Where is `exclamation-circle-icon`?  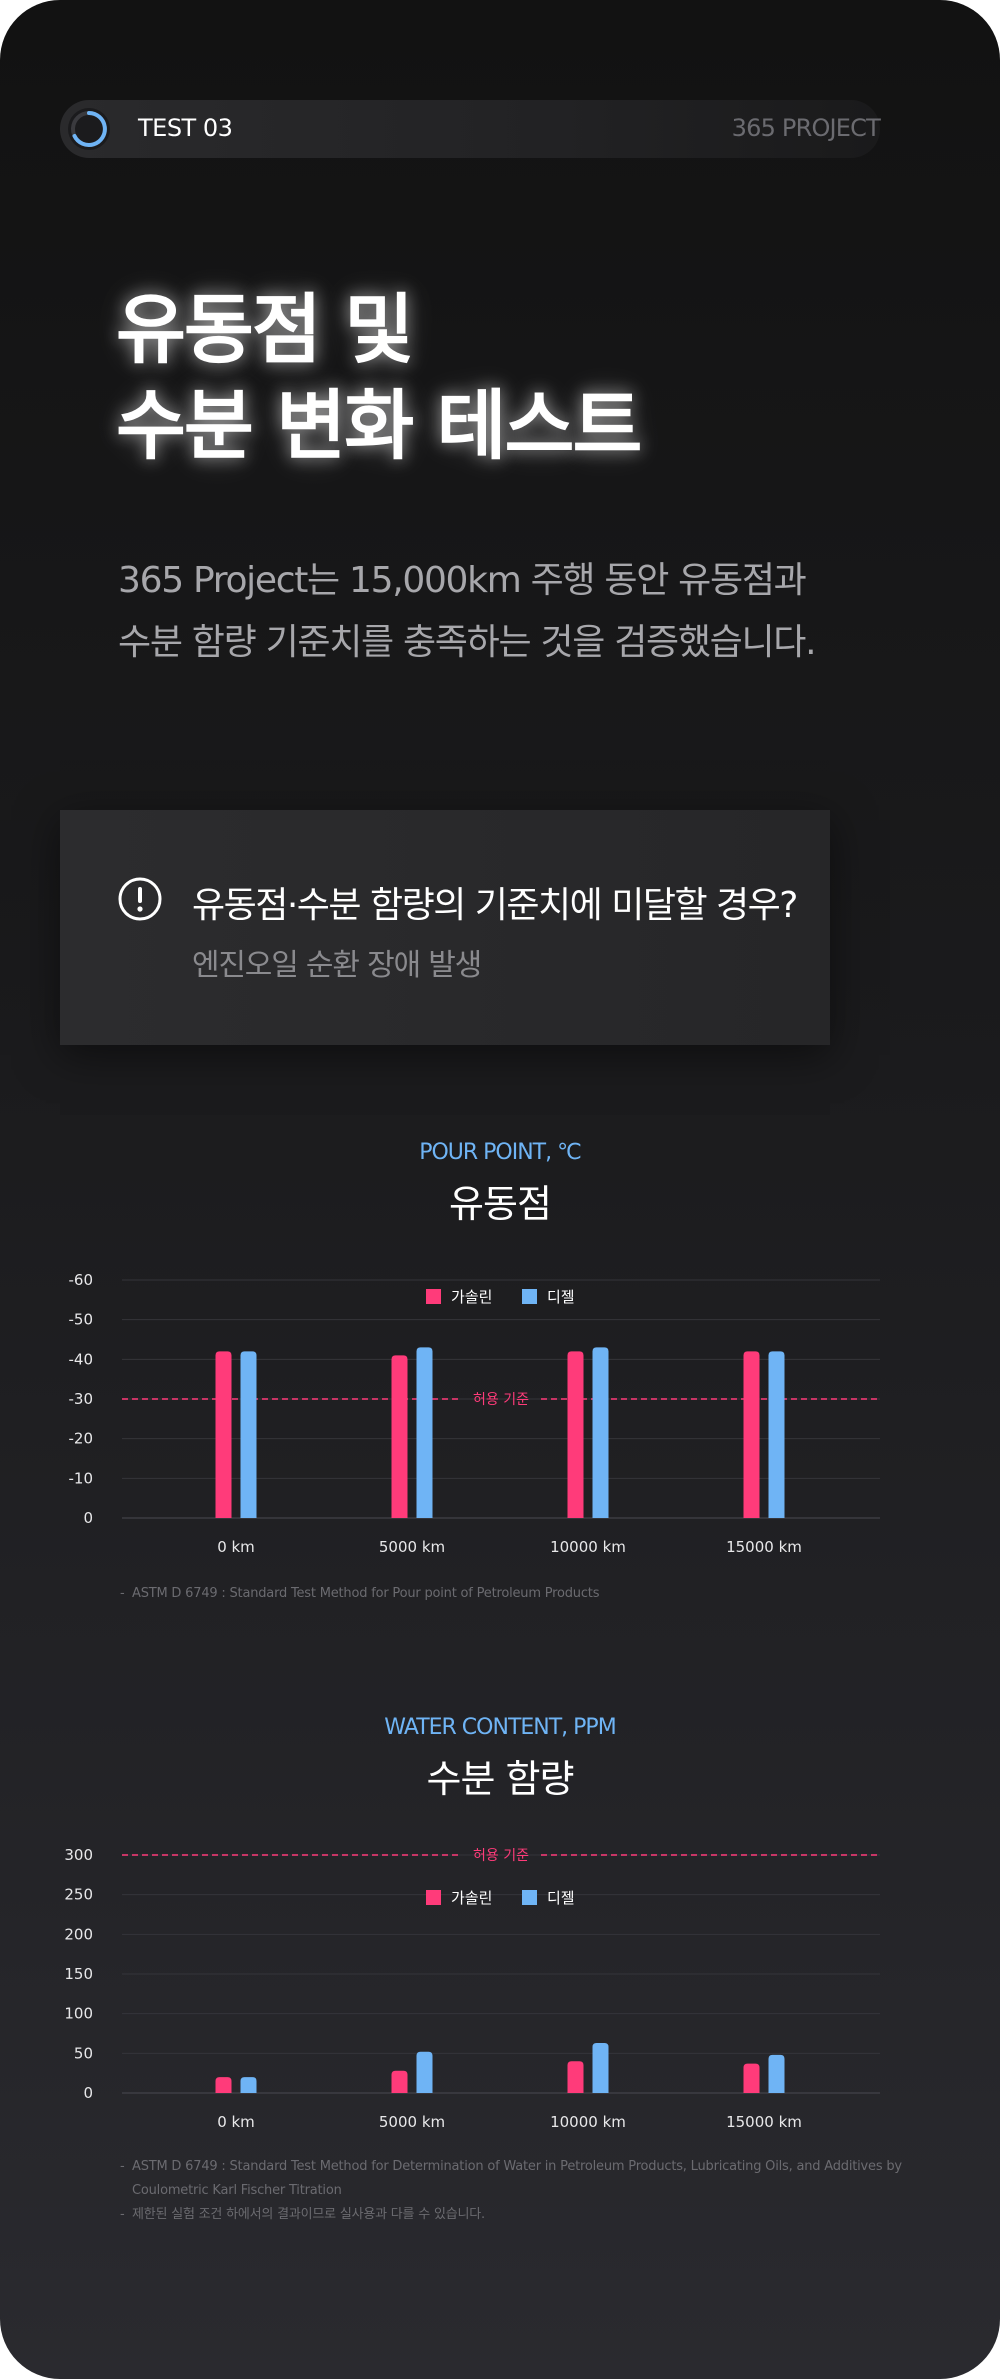 exclamation-circle-icon is located at coordinates (140, 899).